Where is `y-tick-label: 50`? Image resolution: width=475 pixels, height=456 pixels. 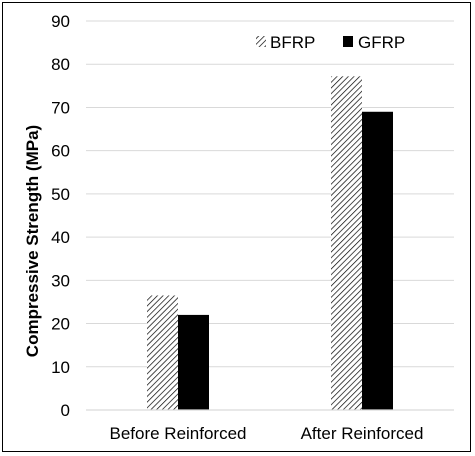 y-tick-label: 50 is located at coordinates (60, 194).